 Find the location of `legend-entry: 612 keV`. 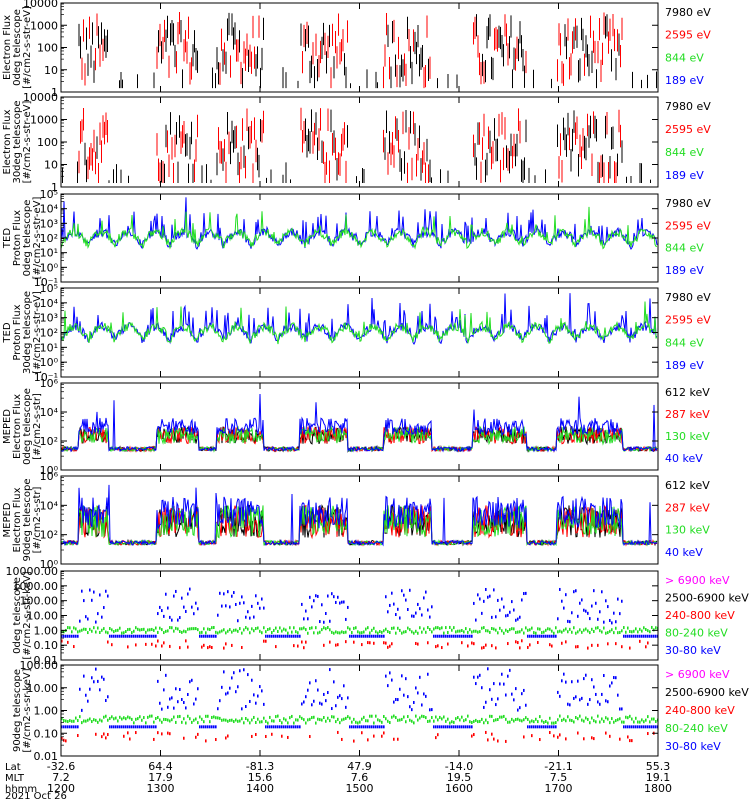

legend-entry: 612 keV is located at coordinates (687, 392).